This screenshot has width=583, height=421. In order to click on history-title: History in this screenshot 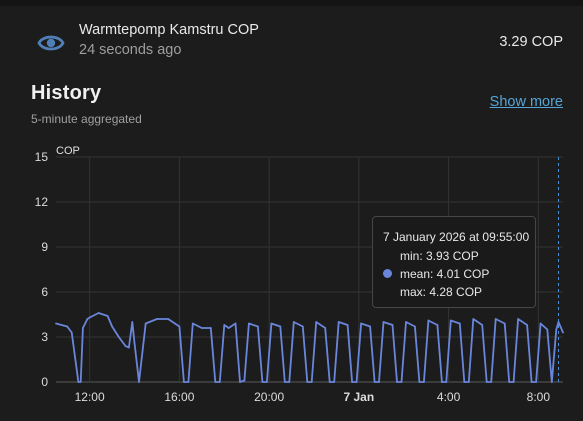, I will do `click(66, 93)`.